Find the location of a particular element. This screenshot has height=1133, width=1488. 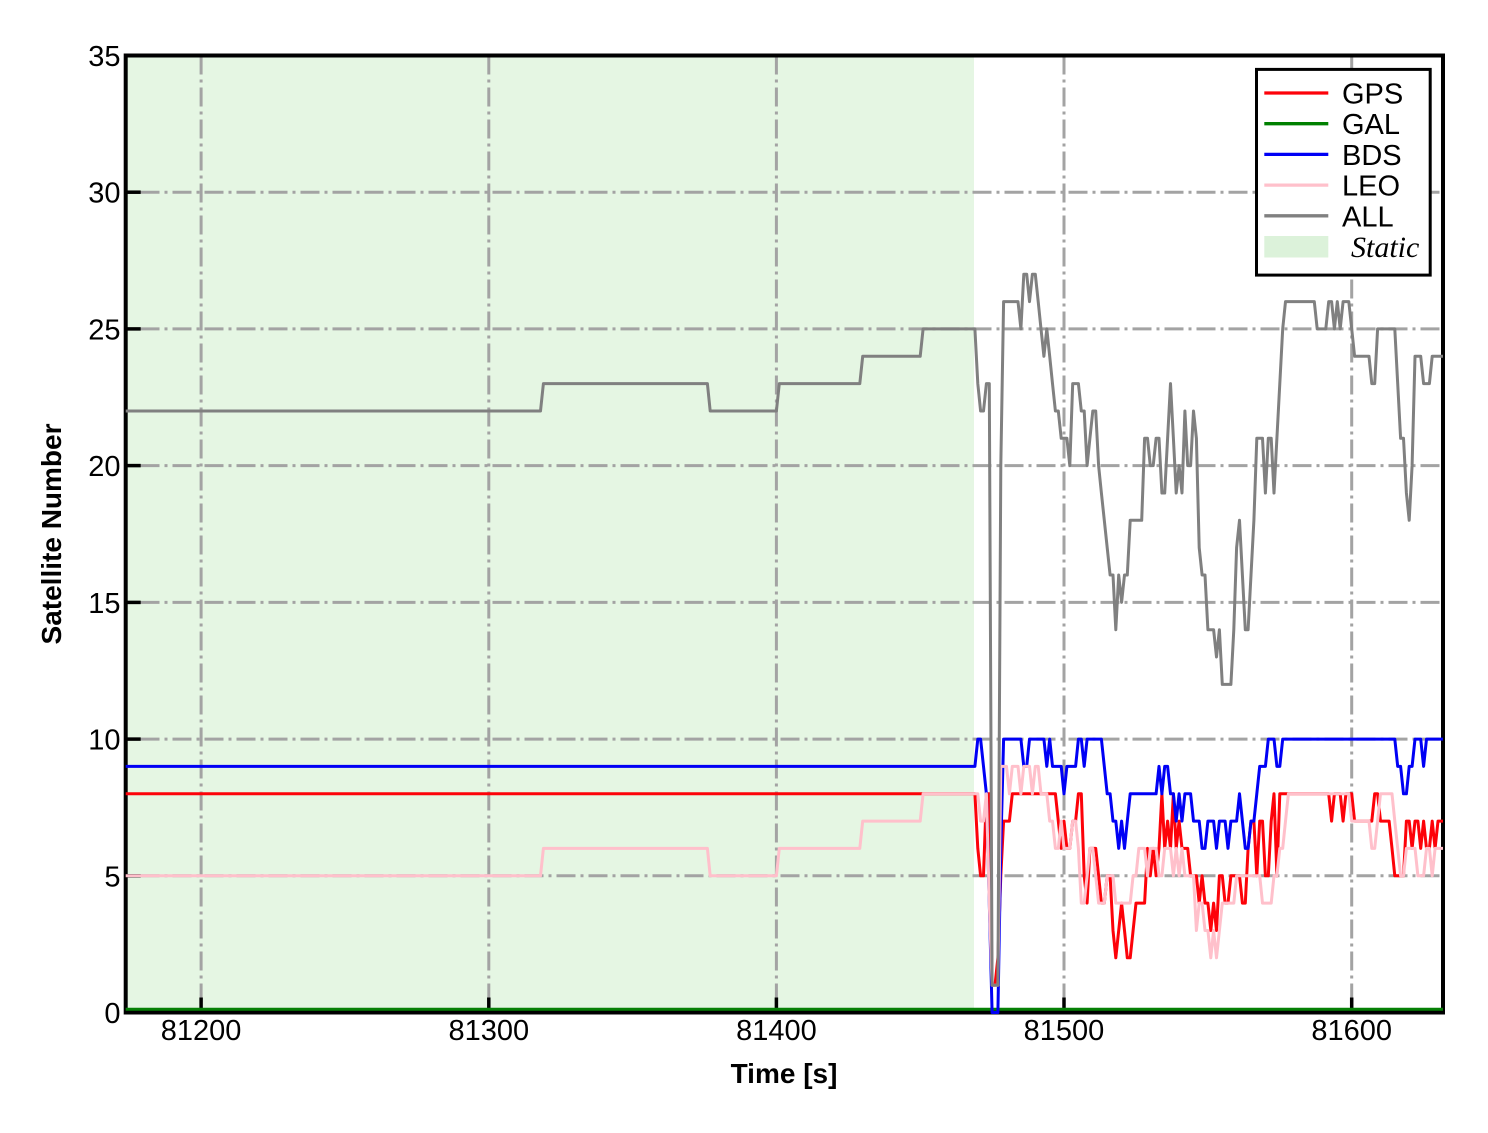

svg-text: Time [s] is located at coordinates (784, 1073).